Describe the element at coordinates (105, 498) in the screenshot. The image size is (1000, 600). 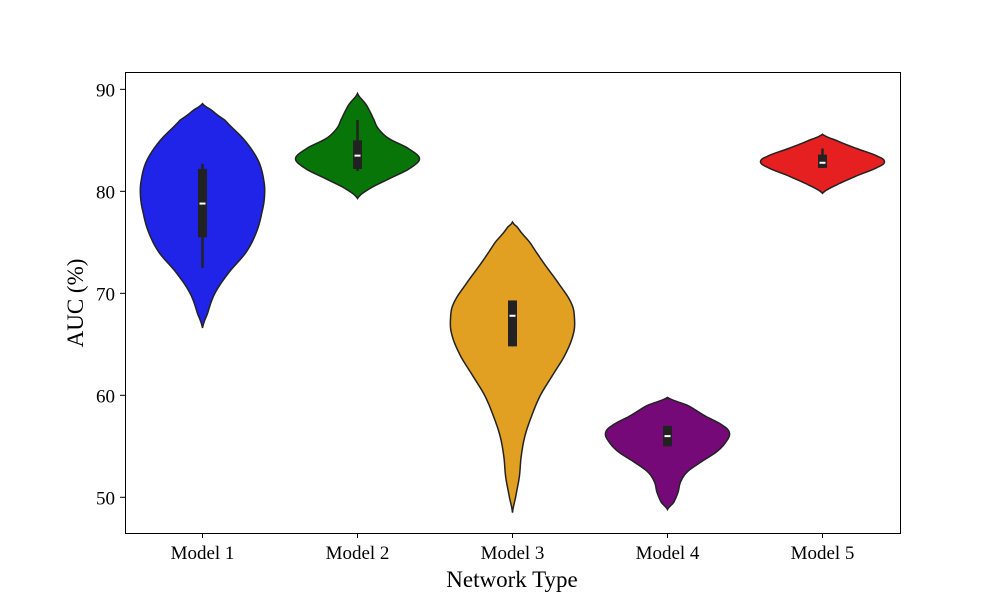
I see `y-tick-label: 50` at that location.